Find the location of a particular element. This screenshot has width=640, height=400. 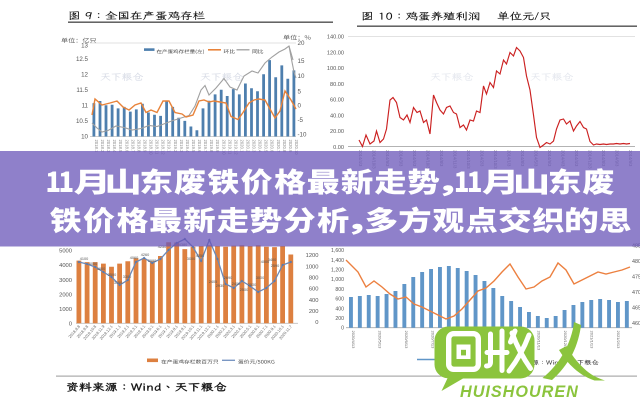

svg-text: 2018.10 is located at coordinates (151, 148).